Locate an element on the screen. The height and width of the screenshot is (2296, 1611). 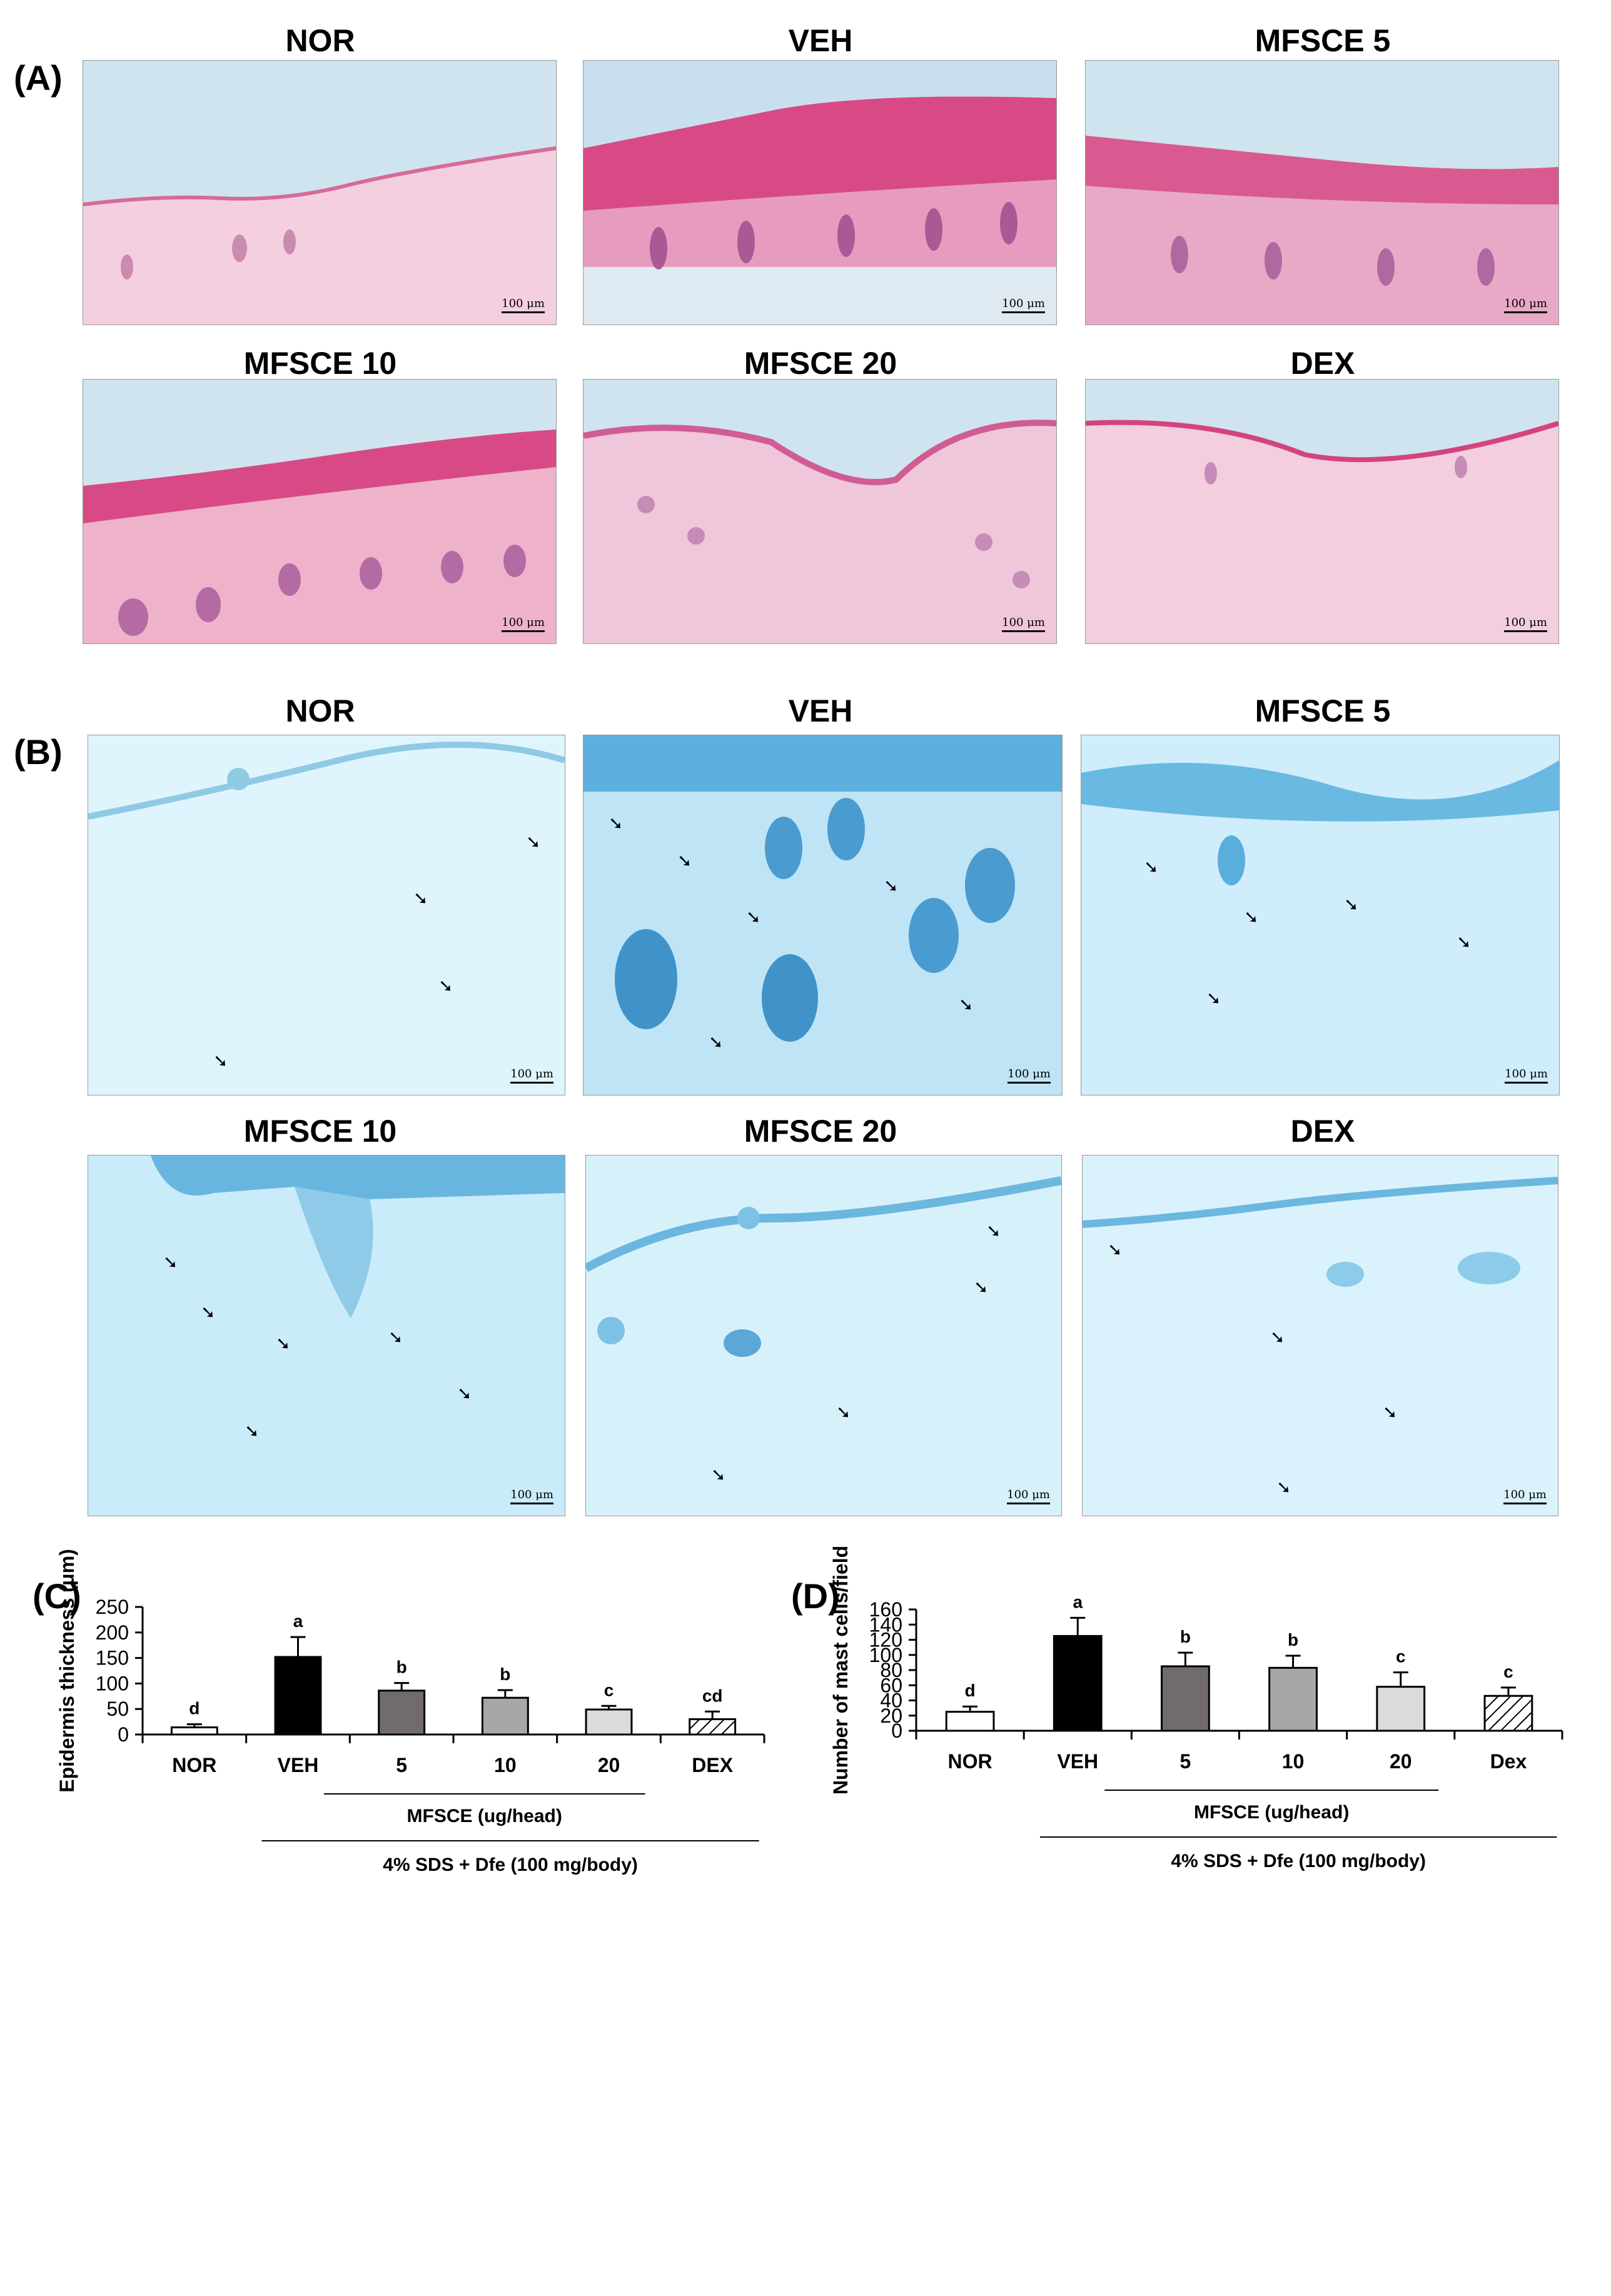
y-axis-label: Epidermis thickness (μm) is located at coordinates (67, 1670).